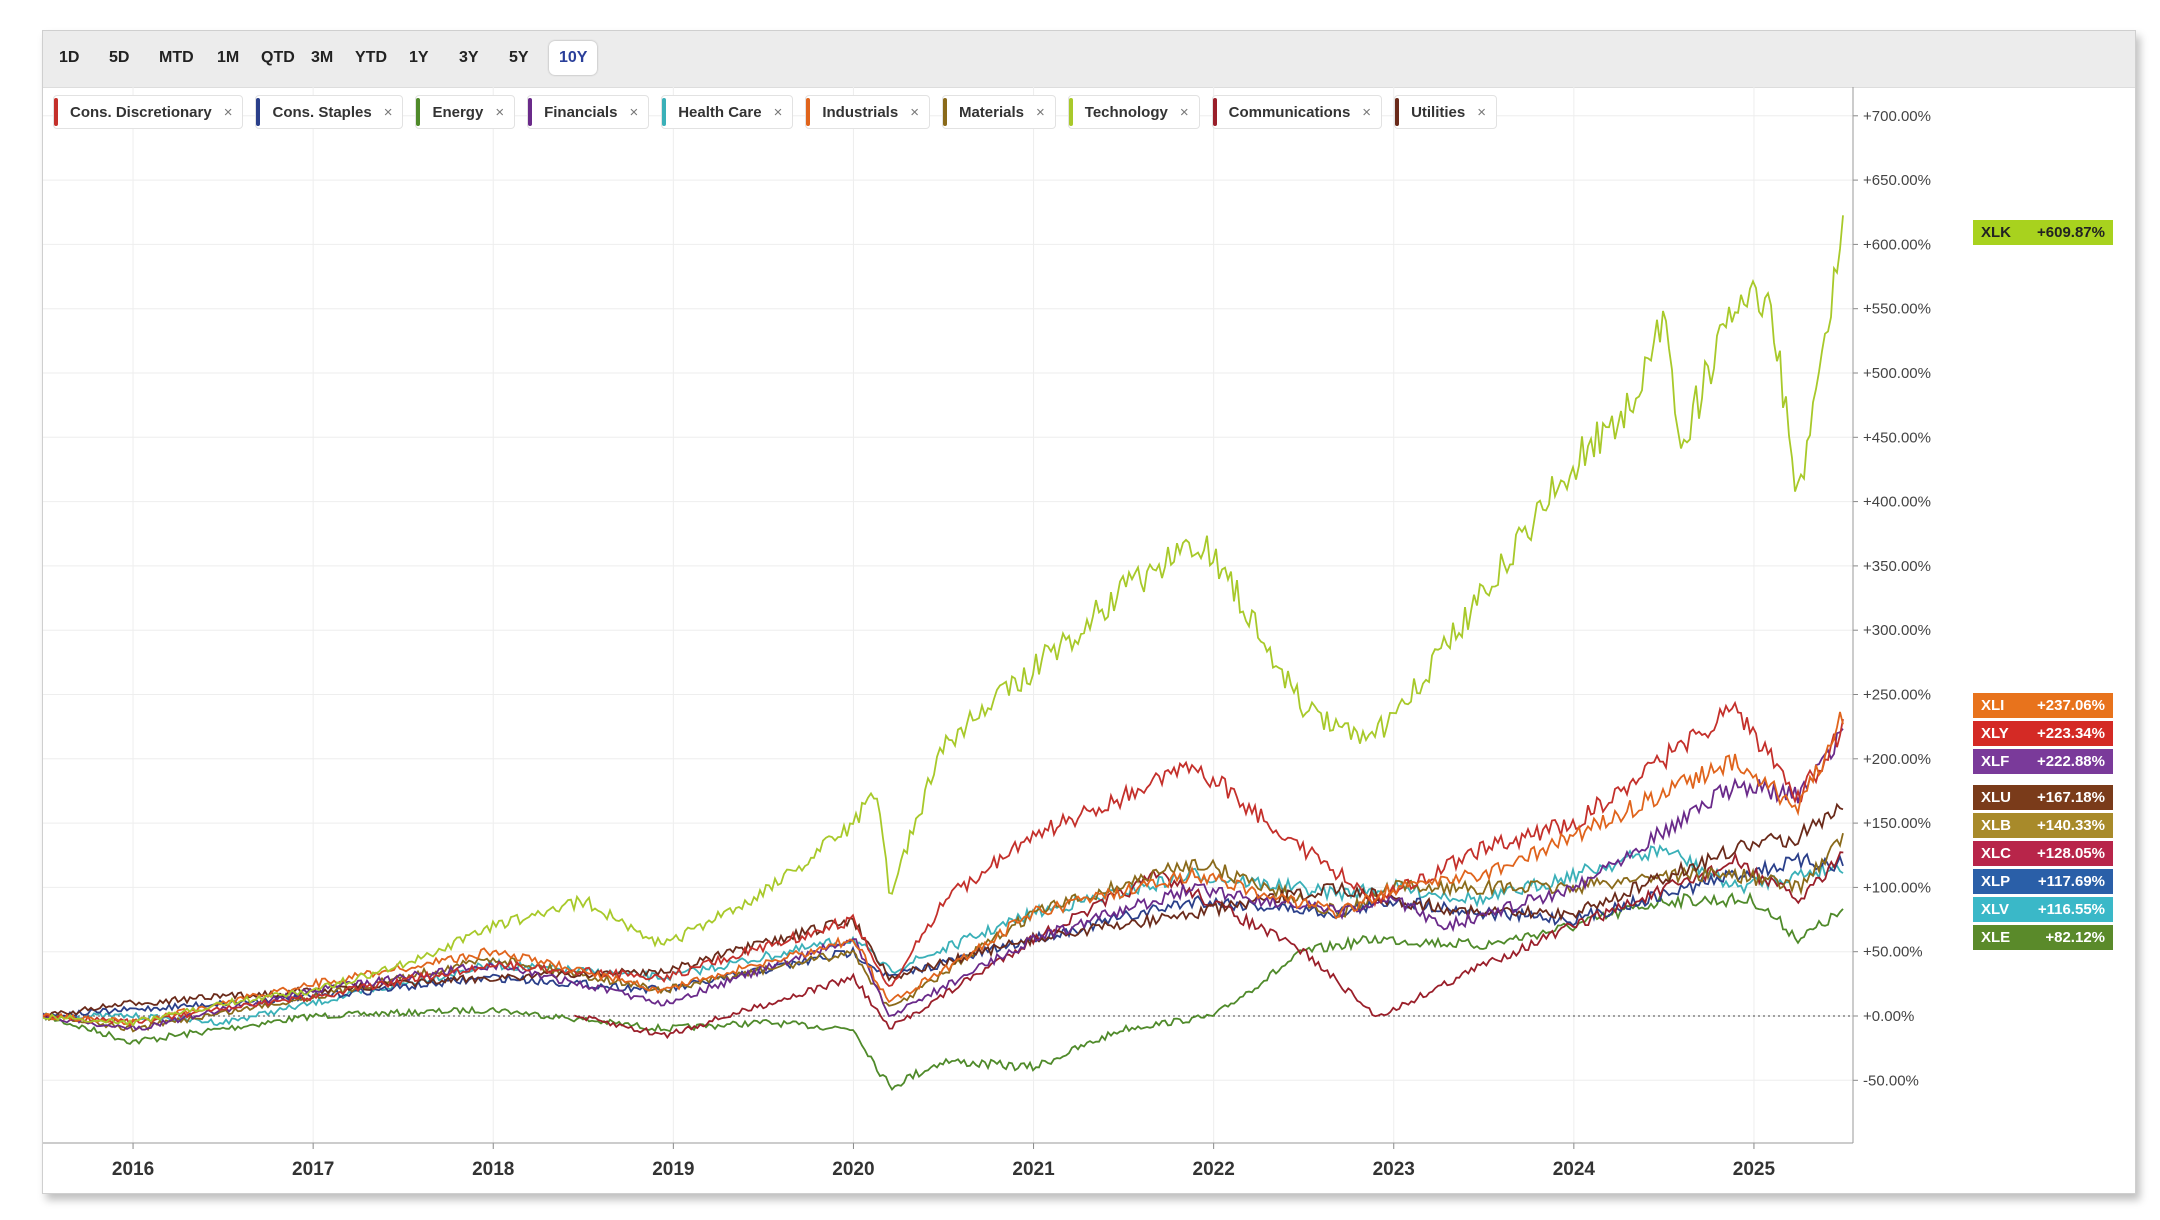 The width and height of the screenshot is (2160, 1220). Describe the element at coordinates (943, 991) in the screenshot. I see `series-line-xle` at that location.